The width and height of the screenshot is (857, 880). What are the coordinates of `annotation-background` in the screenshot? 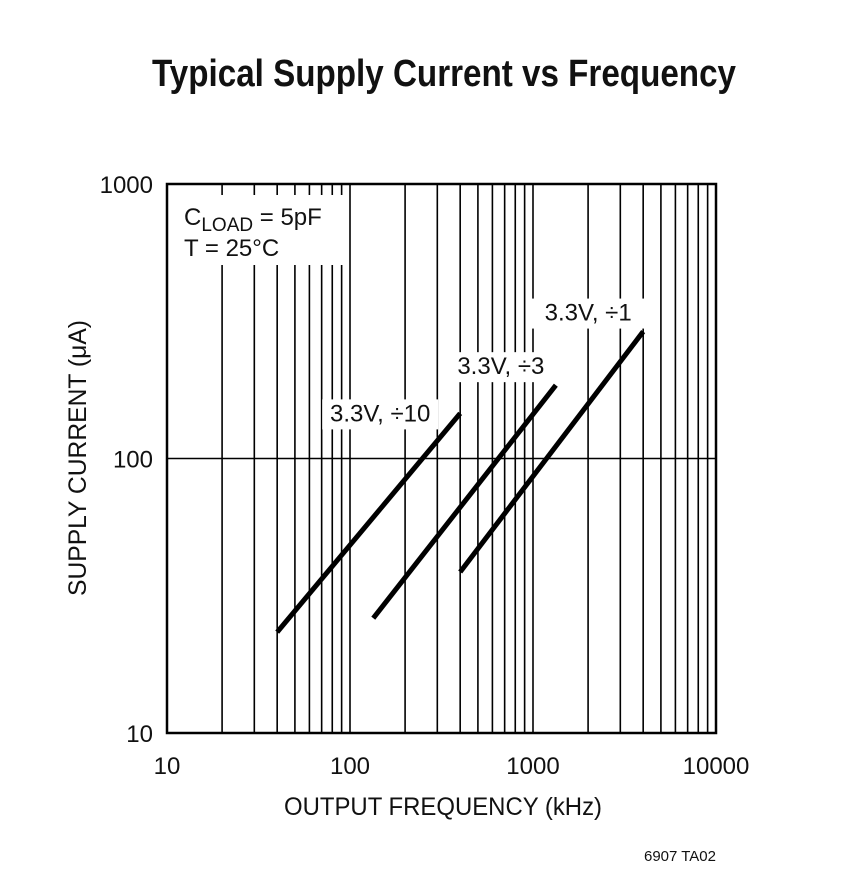 It's located at (261, 230).